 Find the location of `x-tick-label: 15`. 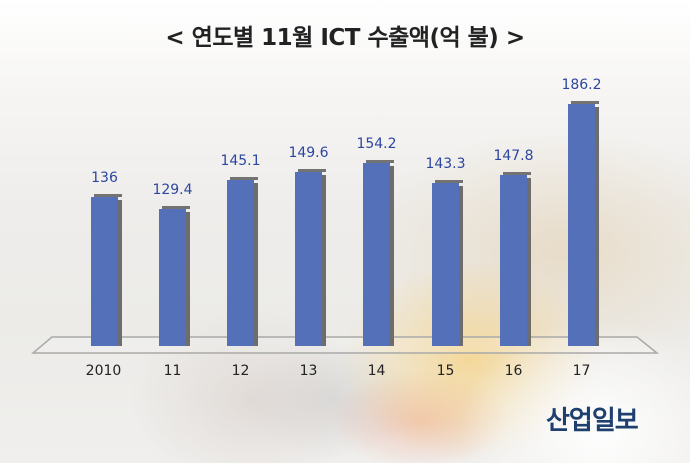

x-tick-label: 15 is located at coordinates (445, 371).